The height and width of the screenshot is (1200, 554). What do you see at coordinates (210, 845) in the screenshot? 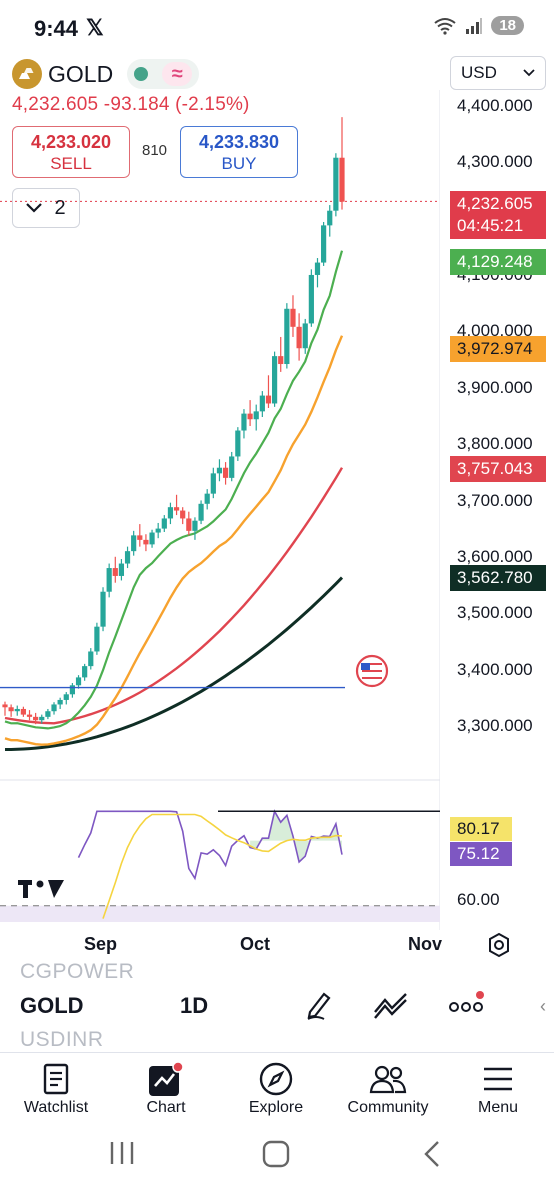
I see `rsi-line` at bounding box center [210, 845].